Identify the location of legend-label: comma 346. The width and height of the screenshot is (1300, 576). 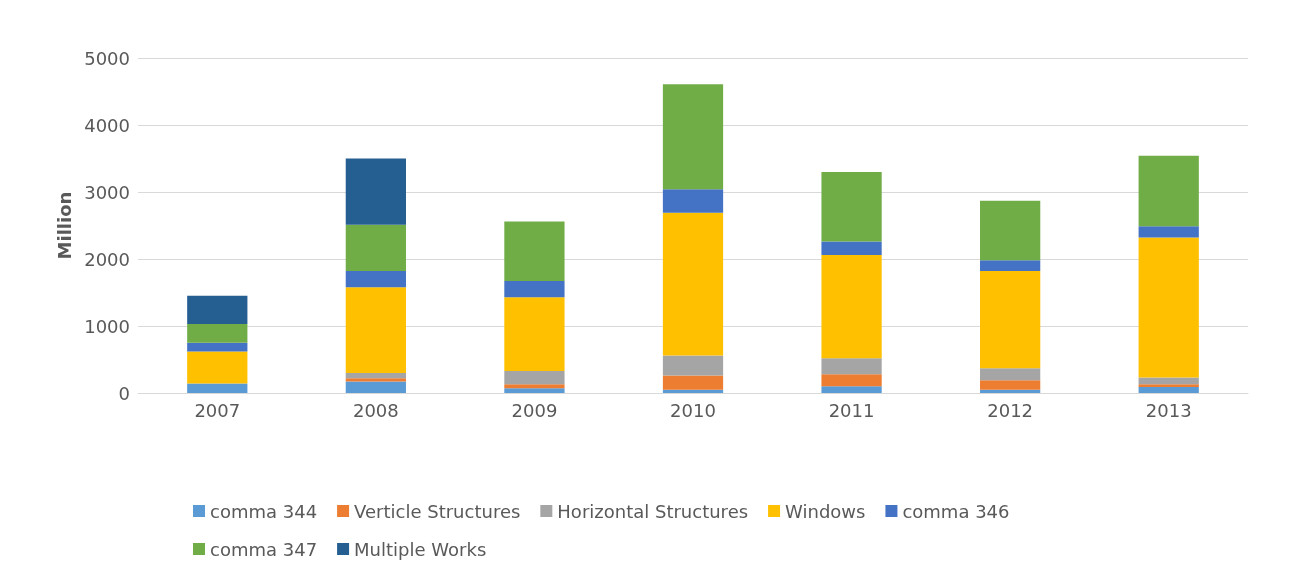
(956, 511).